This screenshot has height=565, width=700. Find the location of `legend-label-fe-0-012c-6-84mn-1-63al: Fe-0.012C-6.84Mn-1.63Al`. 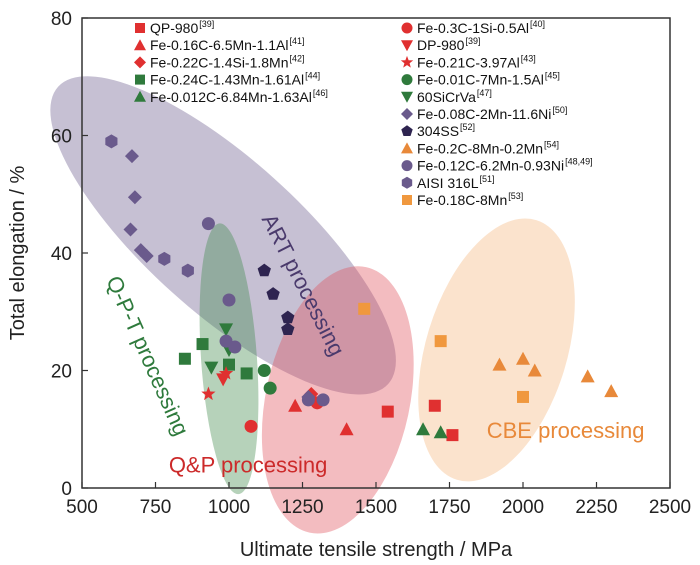

legend-label-fe-0-012c-6-84mn-1-63al: Fe-0.012C-6.84Mn-1.63Al is located at coordinates (231, 97).